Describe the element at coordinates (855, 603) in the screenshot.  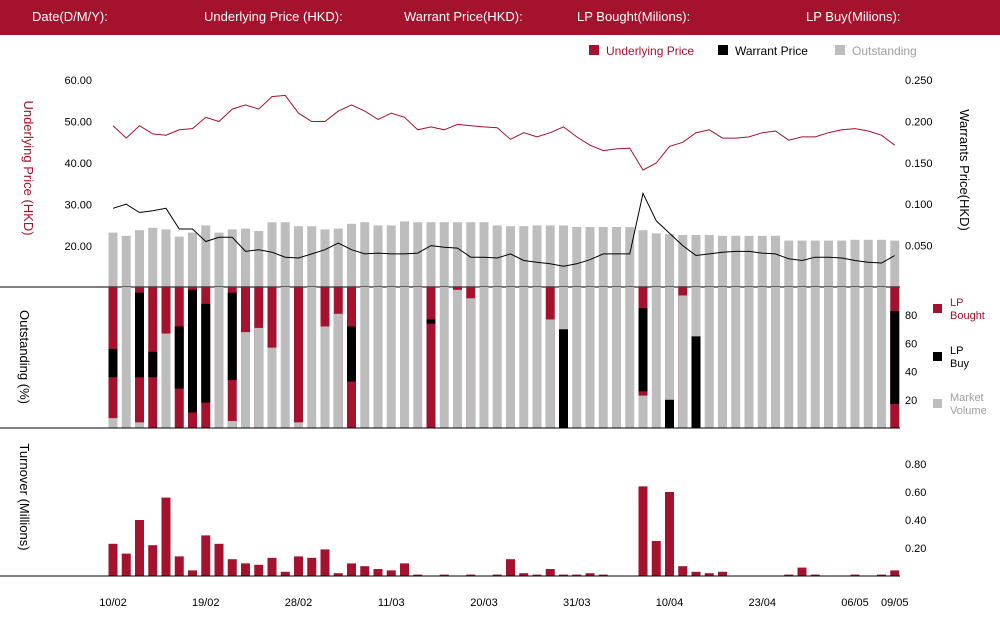
I see `x-tick-label: 06/05` at that location.